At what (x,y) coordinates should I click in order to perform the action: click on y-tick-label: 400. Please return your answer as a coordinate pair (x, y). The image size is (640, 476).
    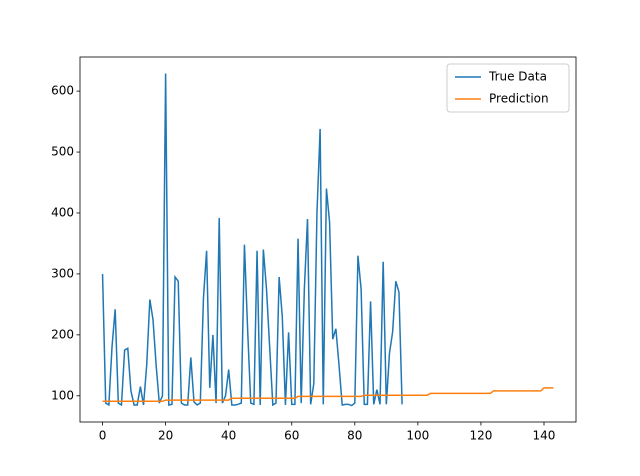
    Looking at the image, I should click on (62, 212).